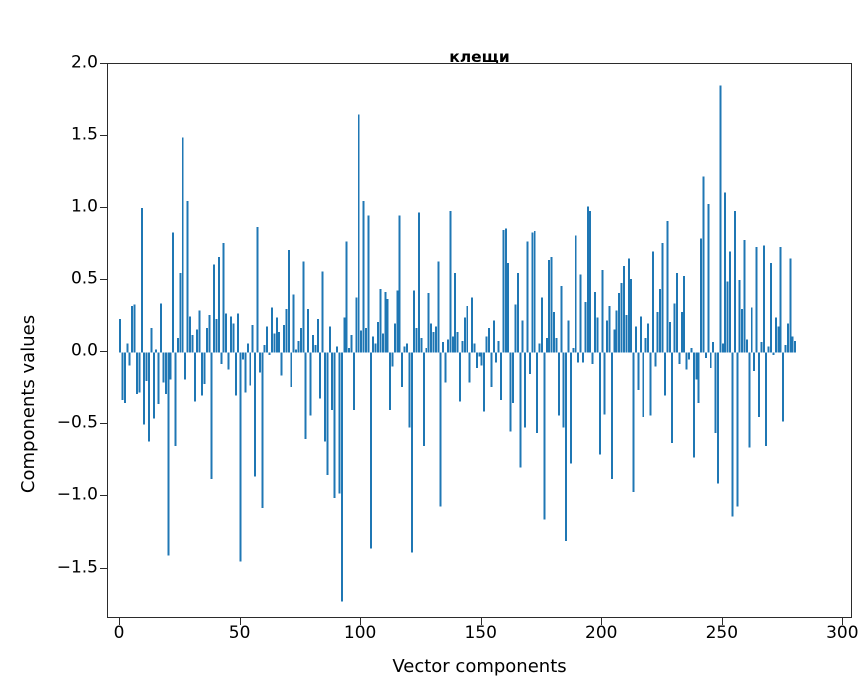  Describe the element at coordinates (480, 633) in the screenshot. I see `x-tick-label: 150` at that location.